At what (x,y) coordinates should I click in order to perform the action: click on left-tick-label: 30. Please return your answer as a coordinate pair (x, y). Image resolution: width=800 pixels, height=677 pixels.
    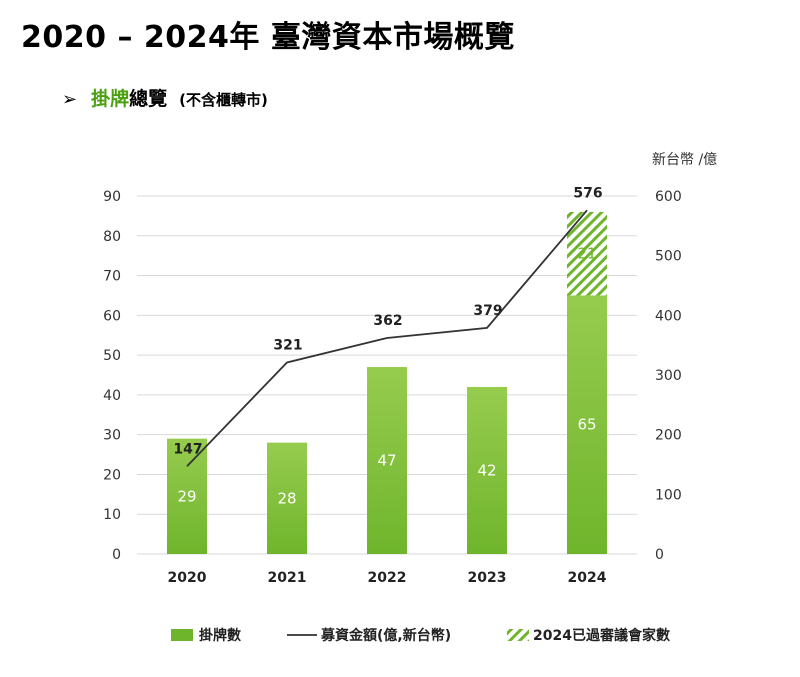
    Looking at the image, I should click on (112, 436).